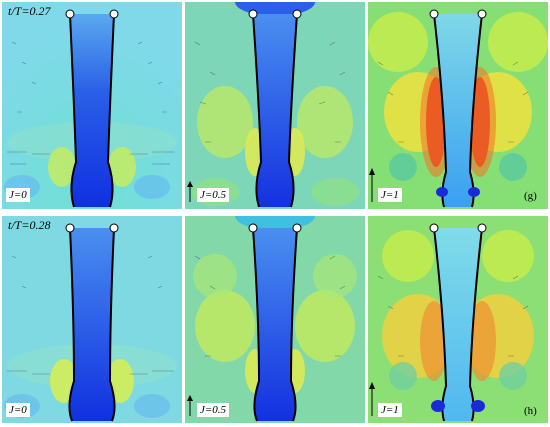 The image size is (550, 427). I want to click on panel-tag-g: (g), so click(530, 196).